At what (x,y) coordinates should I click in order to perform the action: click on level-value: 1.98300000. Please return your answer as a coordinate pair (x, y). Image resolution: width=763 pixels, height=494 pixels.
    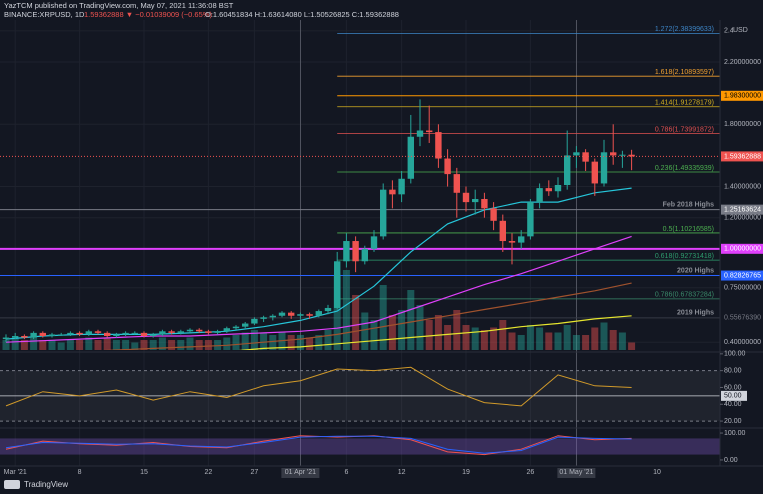
    Looking at the image, I should click on (742, 96).